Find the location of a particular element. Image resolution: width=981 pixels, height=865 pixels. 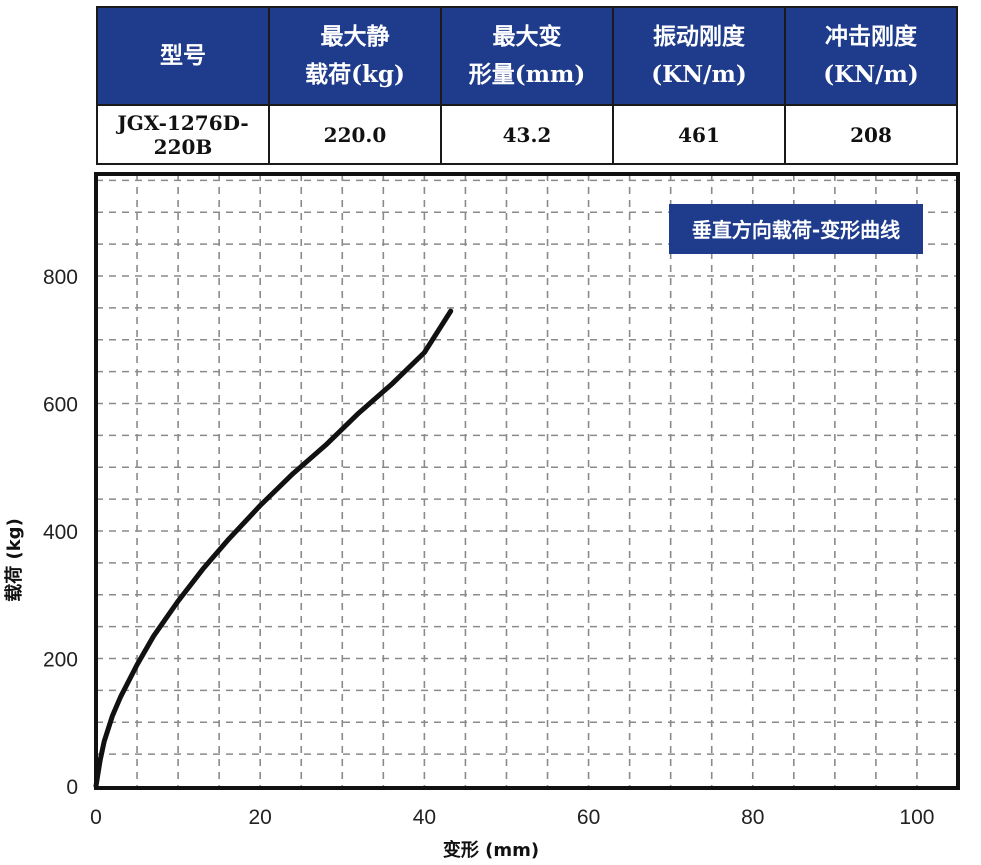

x-axis-title: 变形 (mm) is located at coordinates (491, 850).